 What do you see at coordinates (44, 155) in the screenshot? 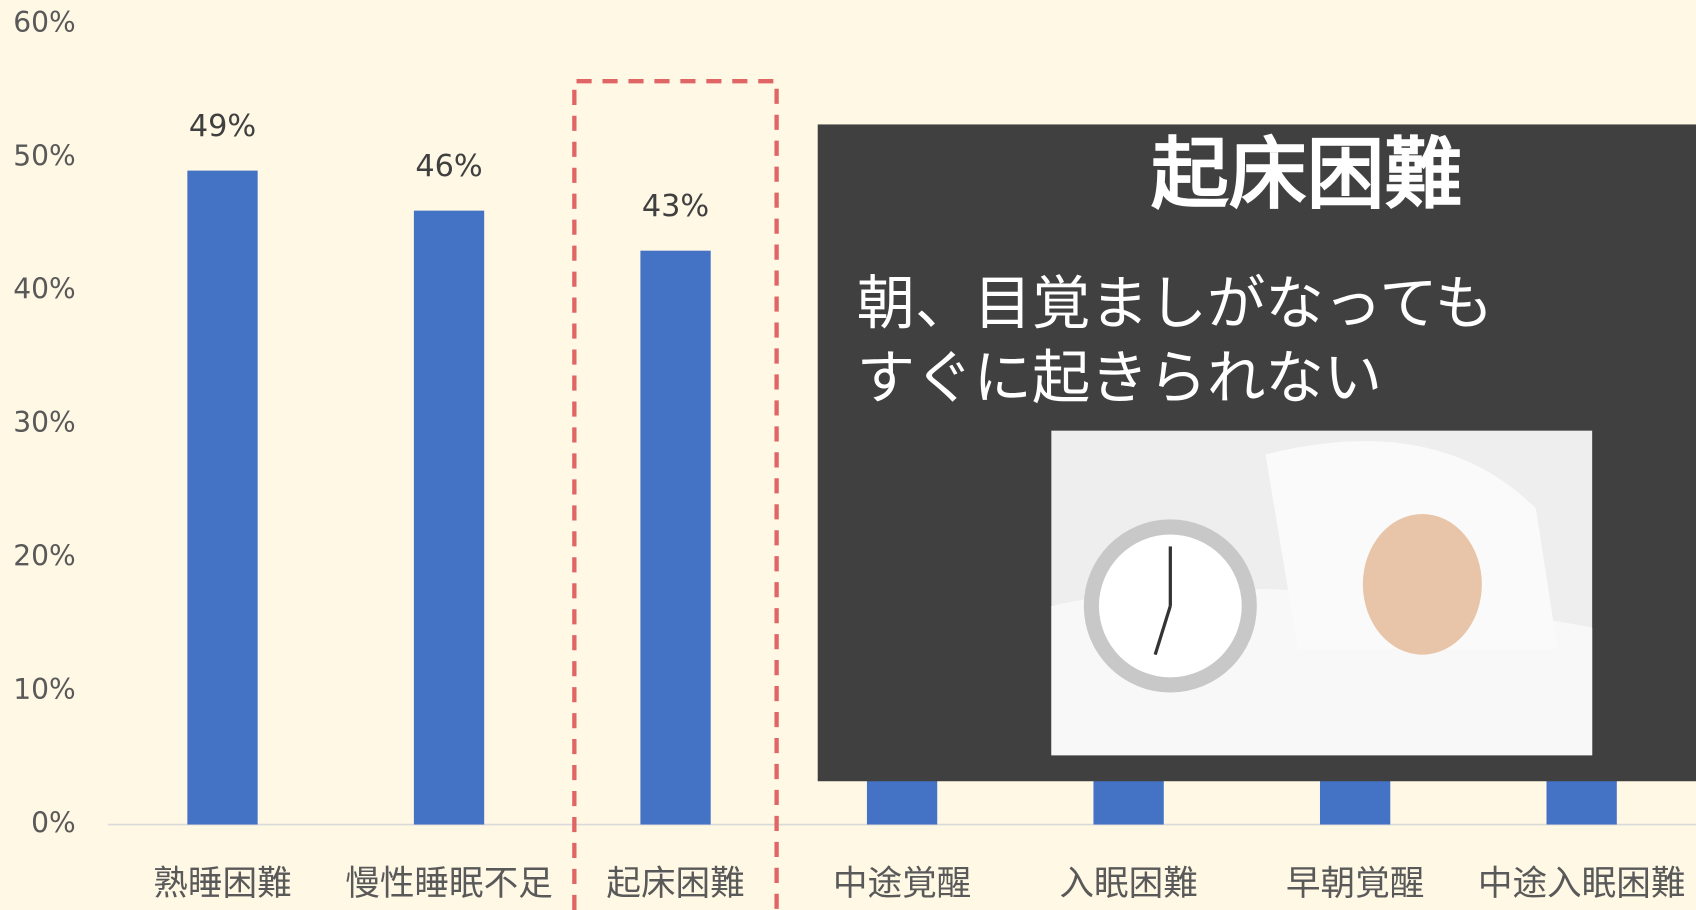
I see `y-tick-label: 50%` at bounding box center [44, 155].